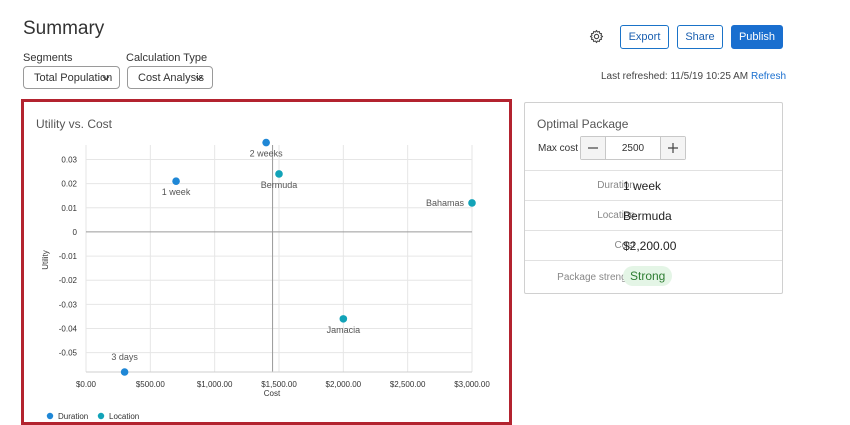  I want to click on max-cost-input, so click(633, 148).